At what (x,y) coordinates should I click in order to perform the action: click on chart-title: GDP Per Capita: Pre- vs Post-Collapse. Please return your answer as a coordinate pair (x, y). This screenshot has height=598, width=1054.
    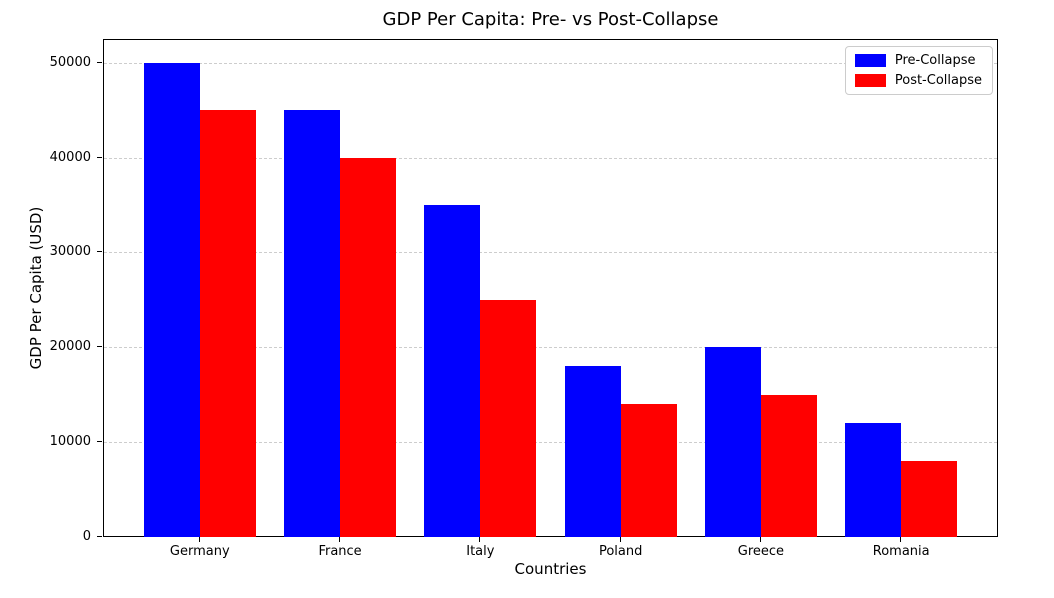
    Looking at the image, I should click on (550, 19).